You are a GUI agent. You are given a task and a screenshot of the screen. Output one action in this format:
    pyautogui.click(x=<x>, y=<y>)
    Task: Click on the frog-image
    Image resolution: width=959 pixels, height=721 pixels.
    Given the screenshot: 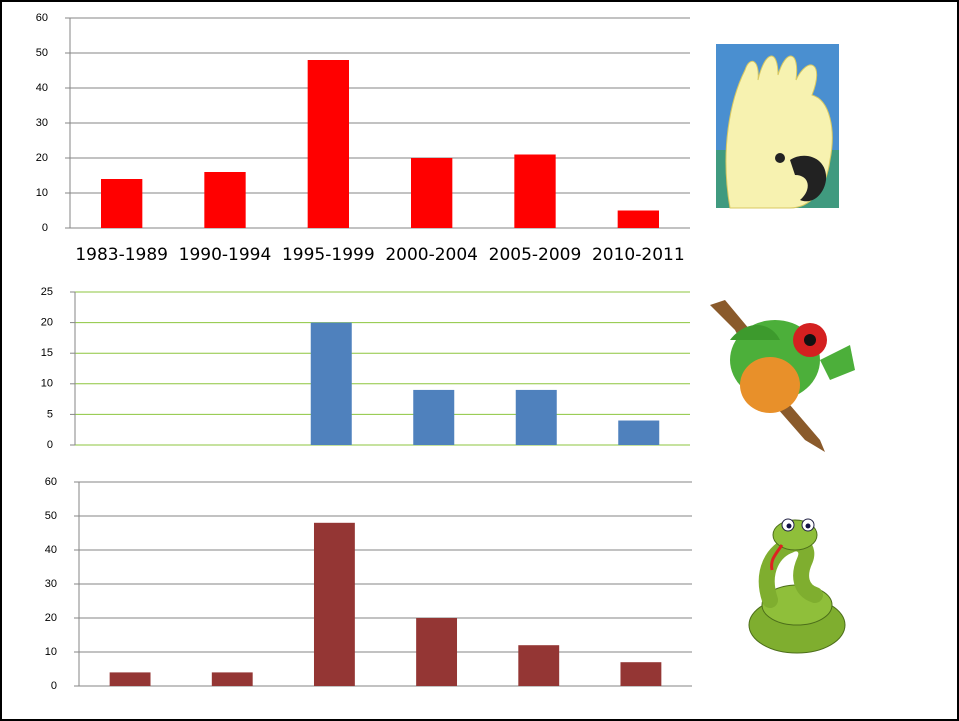 What is the action you would take?
    pyautogui.click(x=782, y=376)
    